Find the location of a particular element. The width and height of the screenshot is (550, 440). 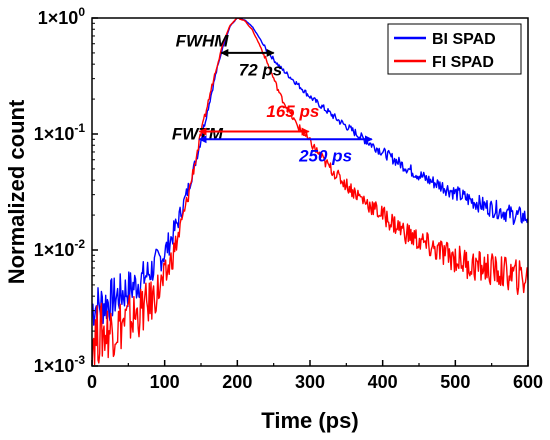

x-tick-label: 500 is located at coordinates (455, 382).